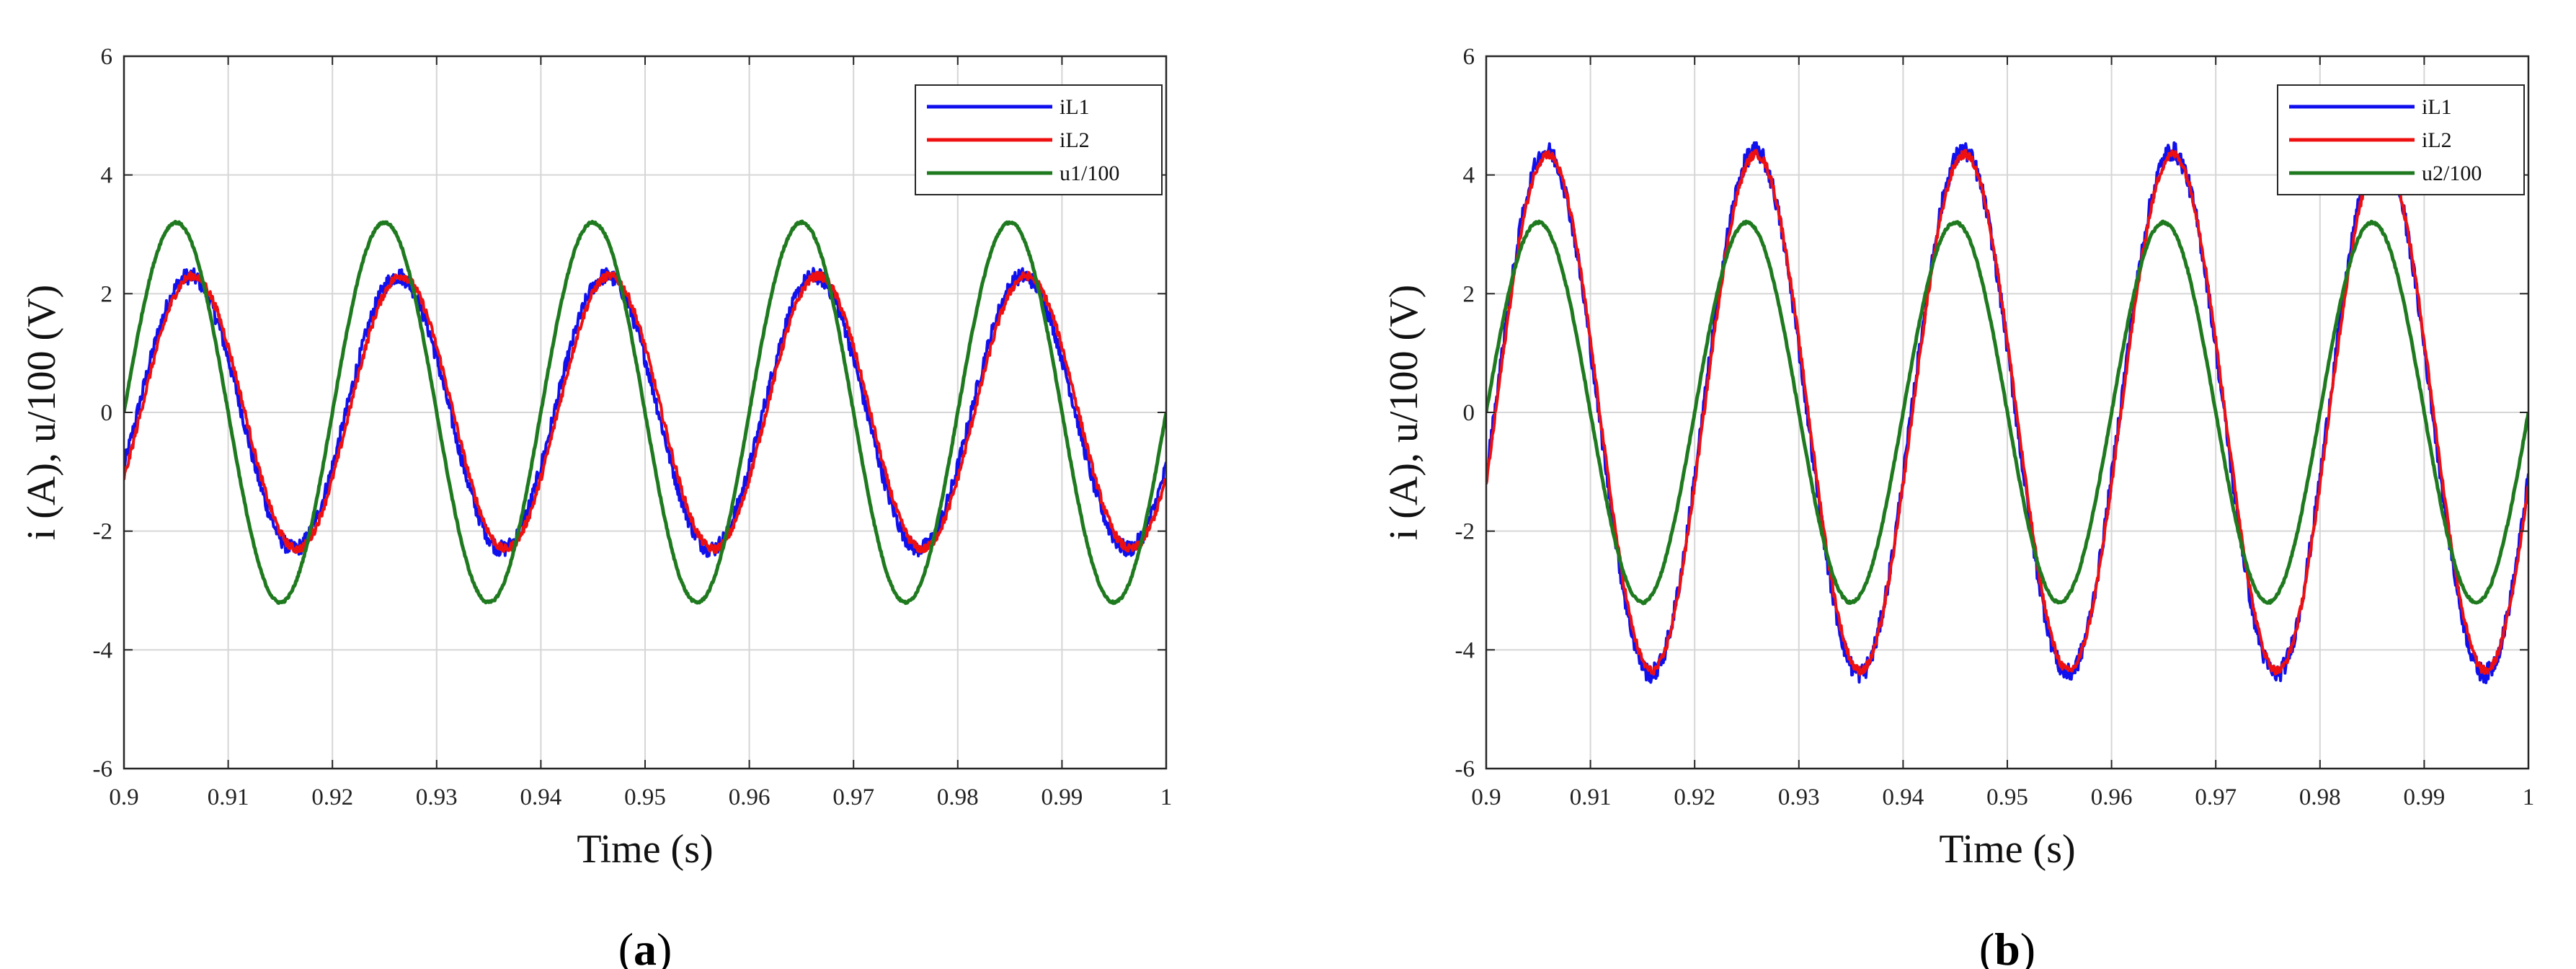 This screenshot has height=969, width=2576. Describe the element at coordinates (2401, 140) in the screenshot. I see `legend: iL1 iL2 u2/100` at that location.